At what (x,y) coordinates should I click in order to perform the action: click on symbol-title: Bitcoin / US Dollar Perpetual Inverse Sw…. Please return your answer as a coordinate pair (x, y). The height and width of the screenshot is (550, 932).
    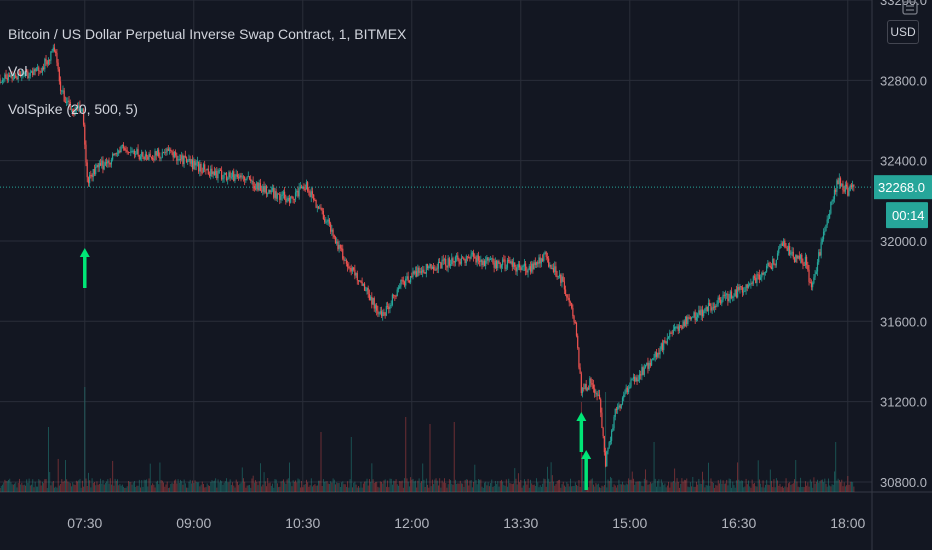
    Looking at the image, I should click on (207, 34).